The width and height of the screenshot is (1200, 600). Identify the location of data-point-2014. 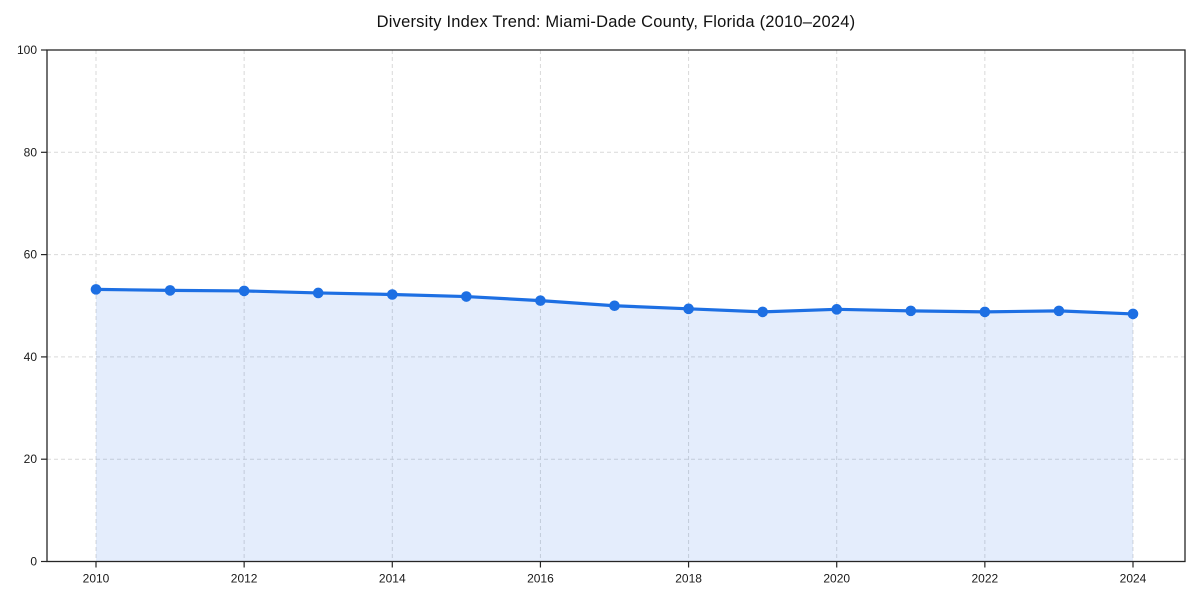
(392, 294).